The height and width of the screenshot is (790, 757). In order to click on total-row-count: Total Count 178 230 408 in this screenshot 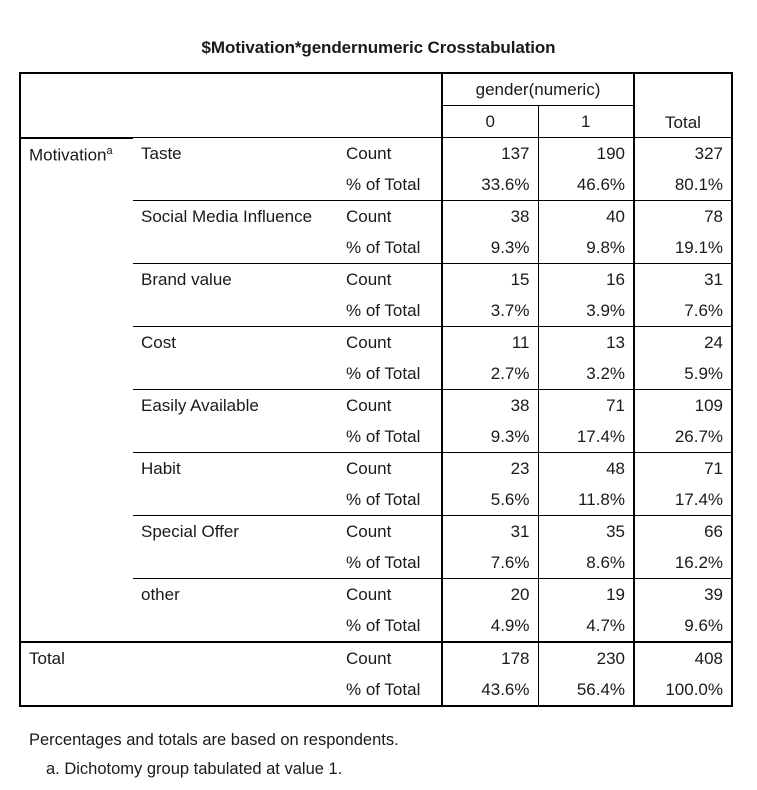, I will do `click(376, 673)`.